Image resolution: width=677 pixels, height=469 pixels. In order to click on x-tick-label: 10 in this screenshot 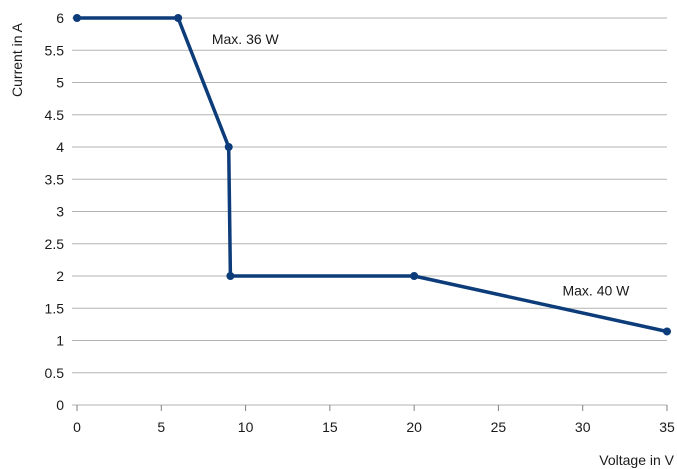, I will do `click(246, 427)`.